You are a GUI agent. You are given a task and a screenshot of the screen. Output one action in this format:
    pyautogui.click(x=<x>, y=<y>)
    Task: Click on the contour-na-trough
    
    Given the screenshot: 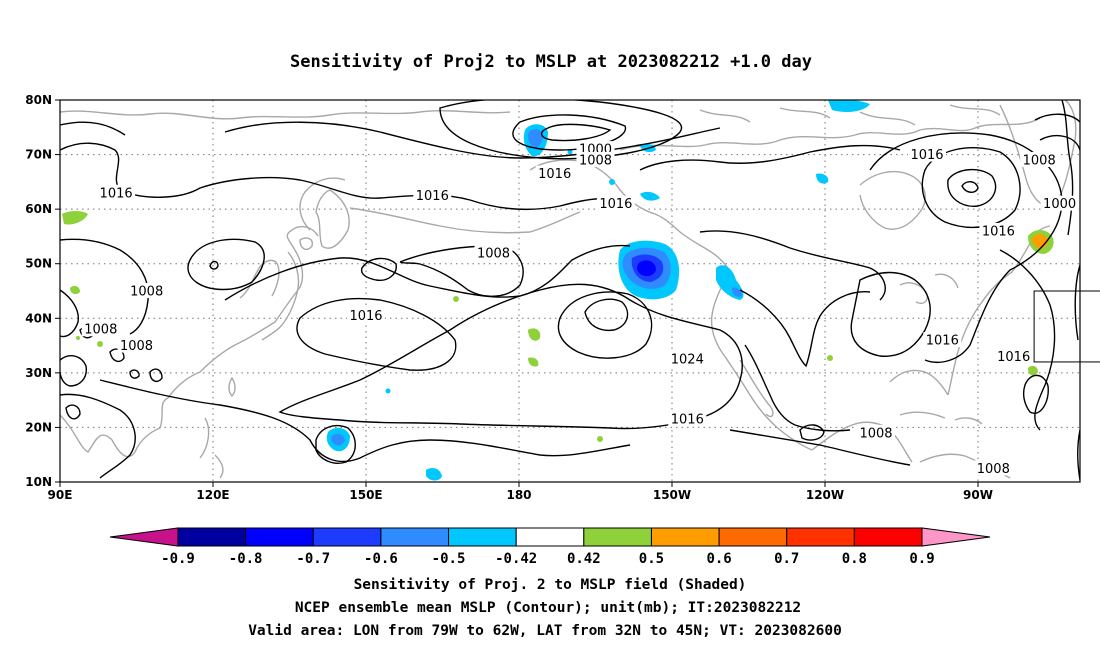 What is the action you would take?
    pyautogui.click(x=805, y=328)
    